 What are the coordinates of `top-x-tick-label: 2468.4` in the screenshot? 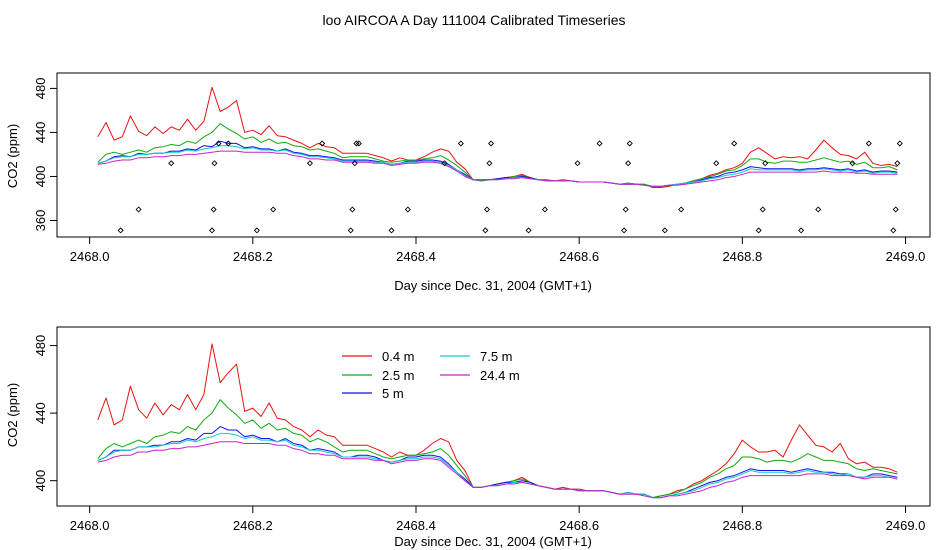 It's located at (416, 256).